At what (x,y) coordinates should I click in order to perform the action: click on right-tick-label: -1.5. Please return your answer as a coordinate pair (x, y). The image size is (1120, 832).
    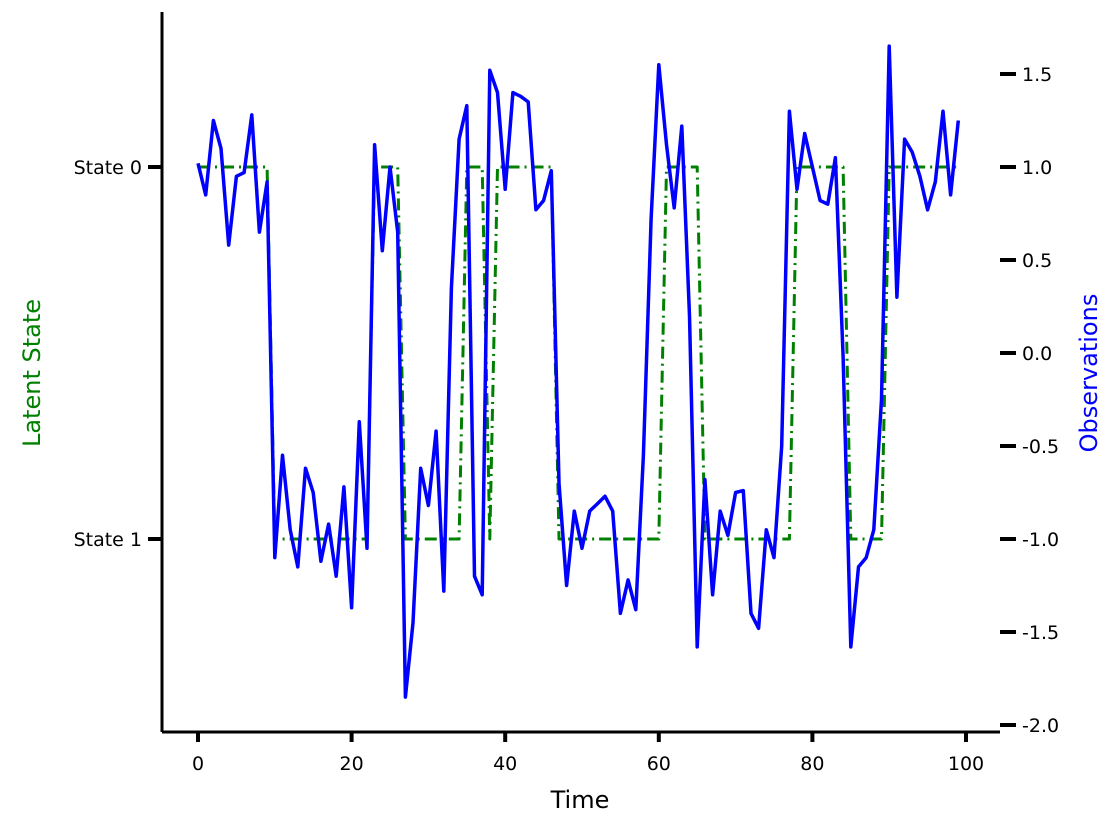
    Looking at the image, I should click on (1040, 633).